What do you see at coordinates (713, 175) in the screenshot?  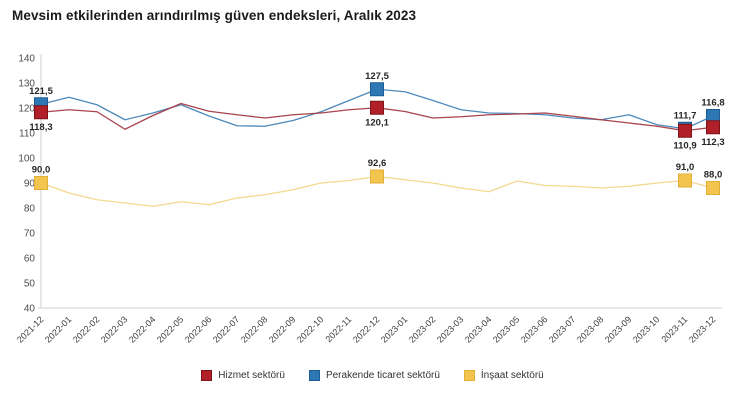 I see `data-label: 88,0` at bounding box center [713, 175].